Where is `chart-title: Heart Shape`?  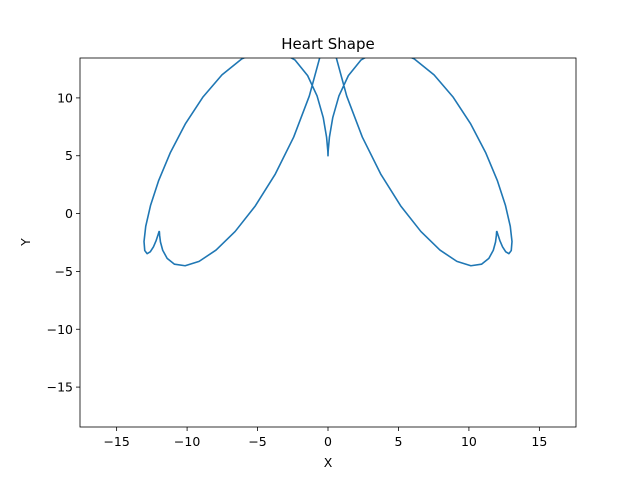 chart-title: Heart Shape is located at coordinates (328, 44).